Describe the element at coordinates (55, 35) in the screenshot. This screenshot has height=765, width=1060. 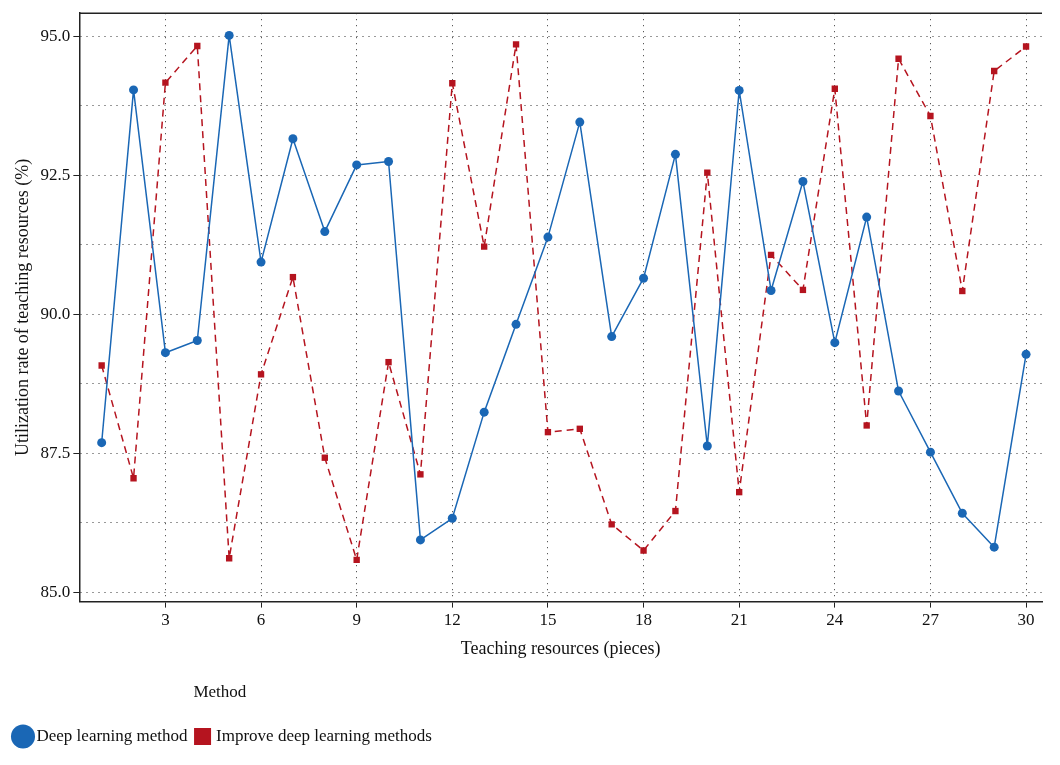
I see `y-tick-label: 95.0` at that location.